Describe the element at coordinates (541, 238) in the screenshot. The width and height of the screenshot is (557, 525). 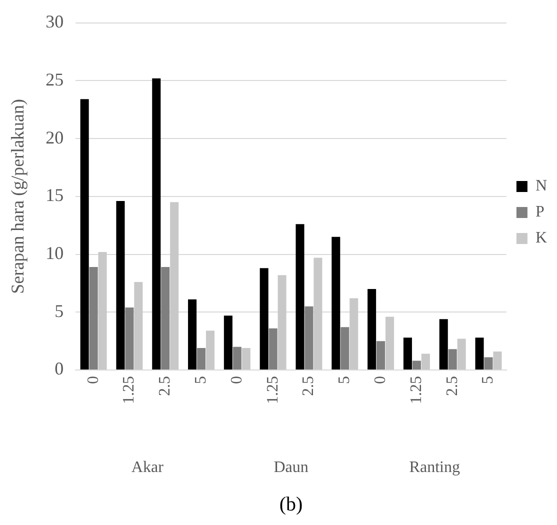
I see `legend-label: K` at that location.